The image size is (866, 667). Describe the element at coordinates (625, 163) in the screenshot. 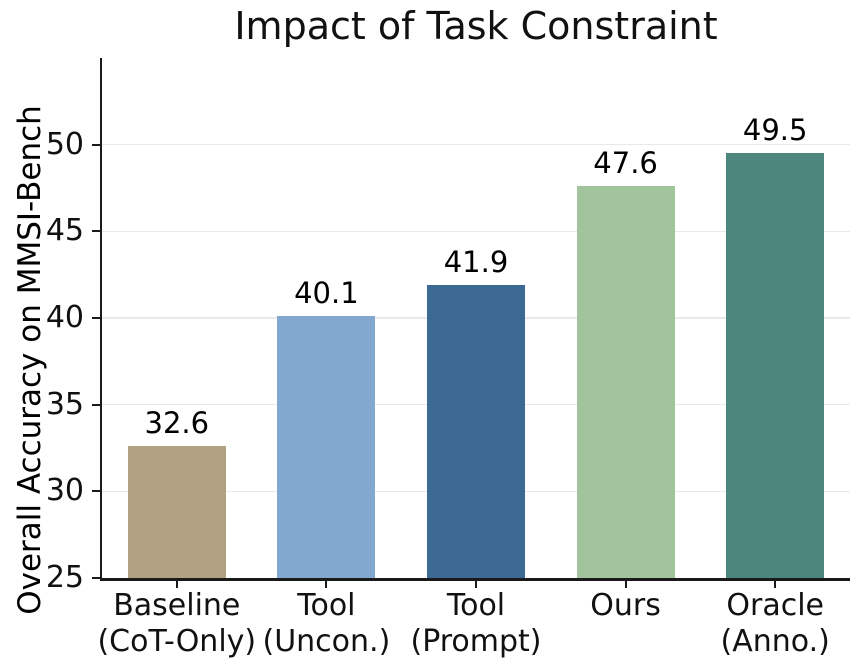

I see `bar-value-label-ours: 47.6` at that location.